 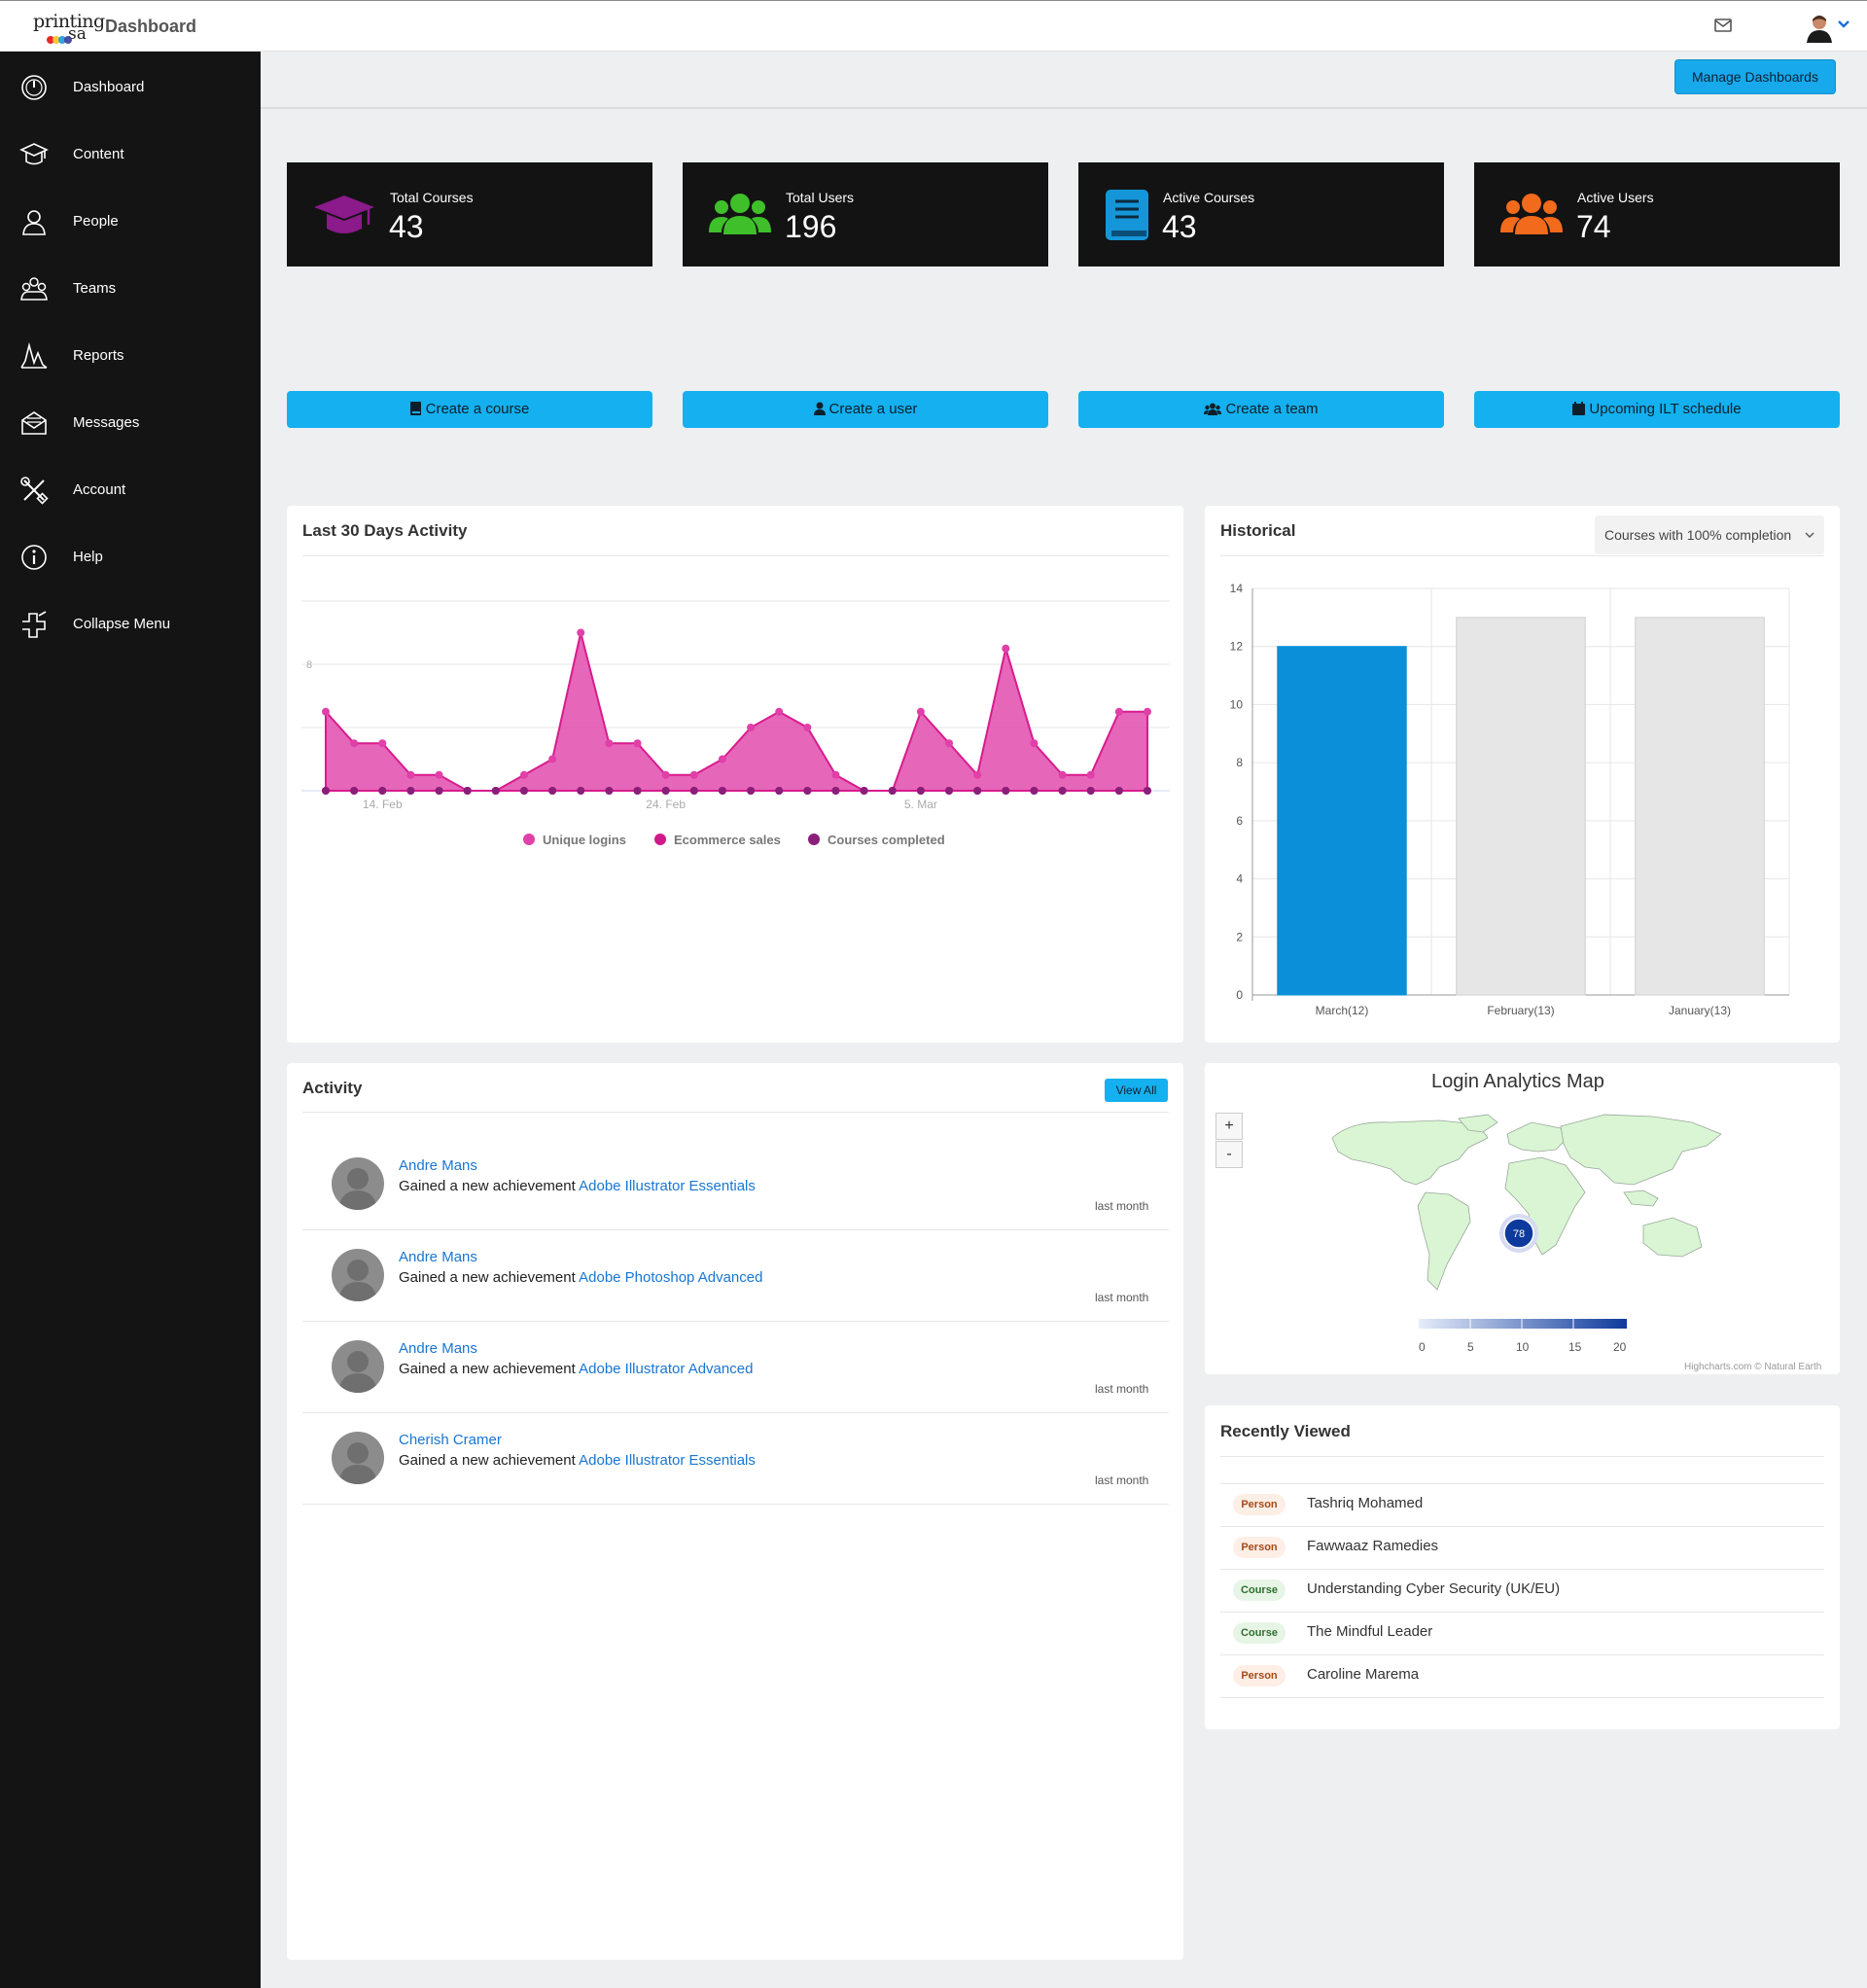 I want to click on historical-metric-select: Courses with 100% completion, so click(x=1709, y=534).